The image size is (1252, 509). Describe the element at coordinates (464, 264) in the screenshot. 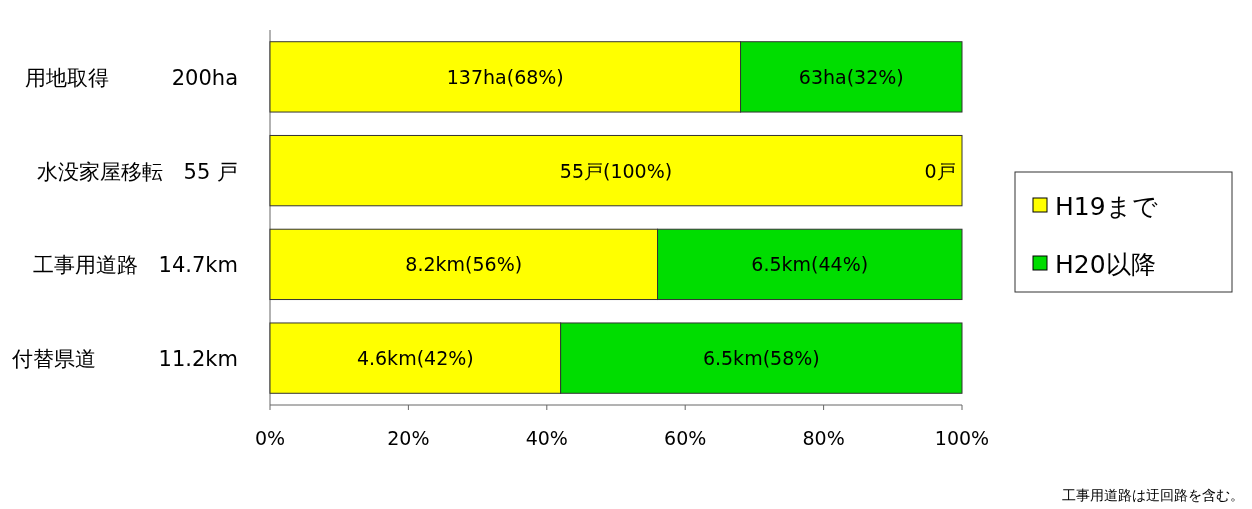

I see `data-label: 8.2km(56%)` at that location.